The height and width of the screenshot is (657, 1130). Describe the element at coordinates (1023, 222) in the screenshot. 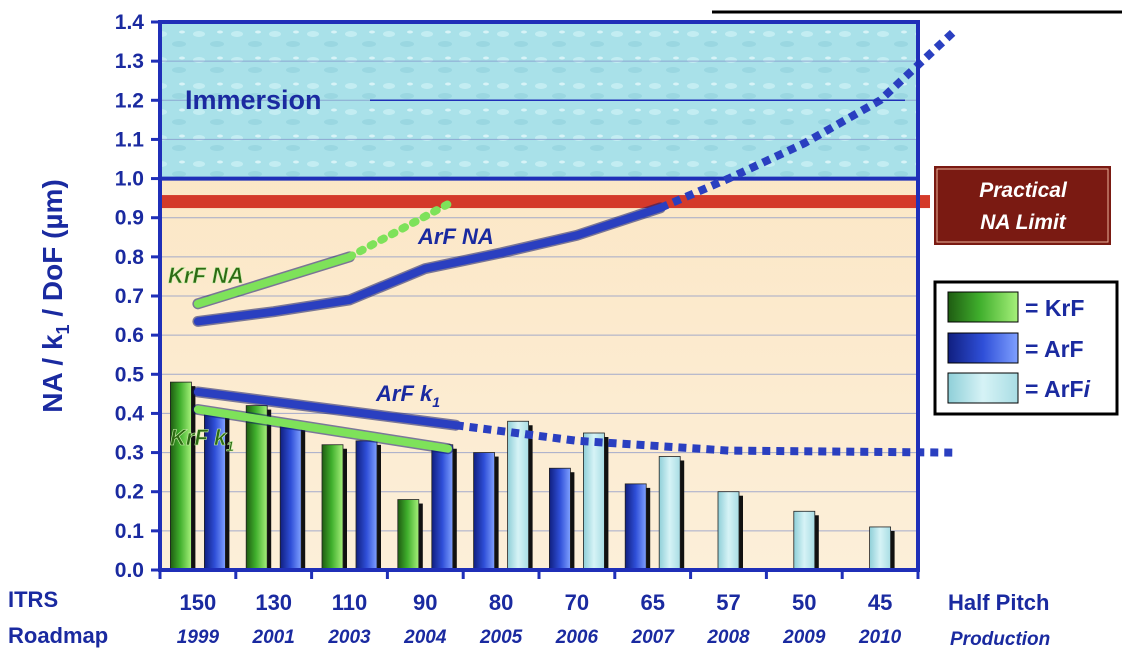

I see `na-limit-label: NA Limit` at that location.